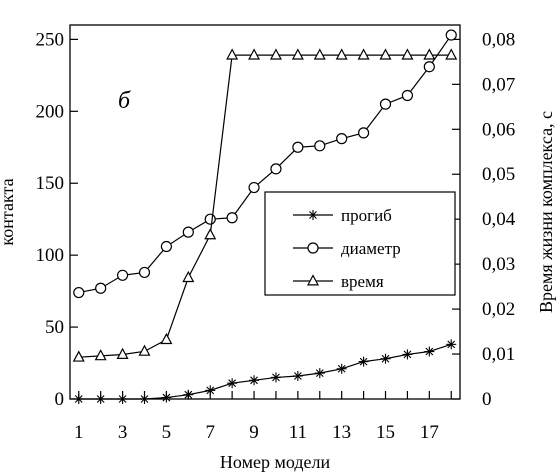  What do you see at coordinates (366, 215) in the screenshot?
I see `legend-label: прогиб` at bounding box center [366, 215].